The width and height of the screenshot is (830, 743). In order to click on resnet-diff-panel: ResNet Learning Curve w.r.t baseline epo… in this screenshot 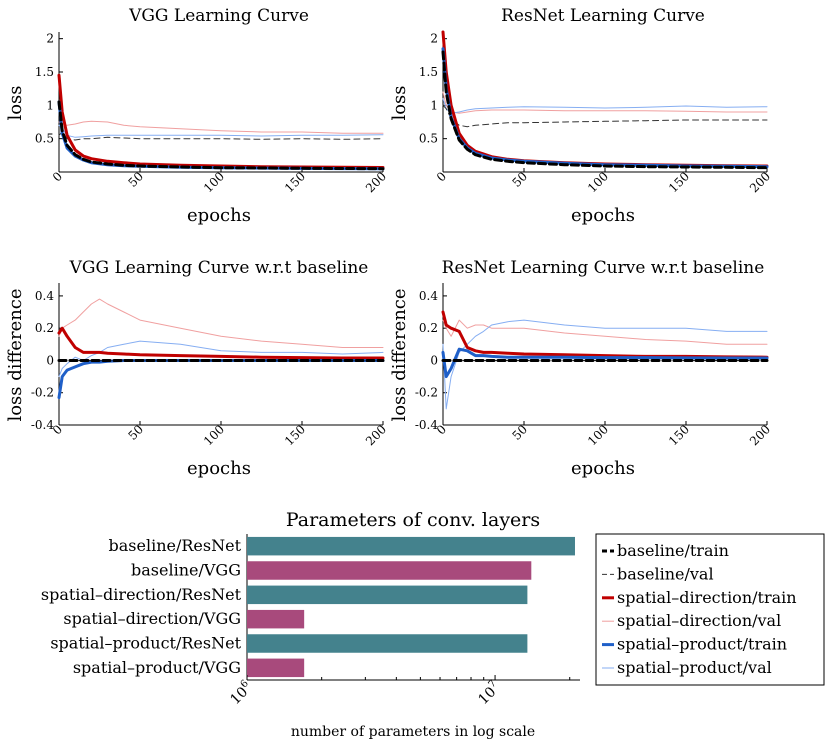, I will do `click(581, 368)`.